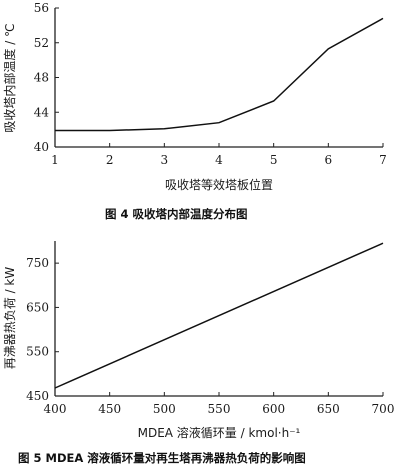 This screenshot has width=400, height=467. I want to click on x-tick-label: 550, so click(219, 409).